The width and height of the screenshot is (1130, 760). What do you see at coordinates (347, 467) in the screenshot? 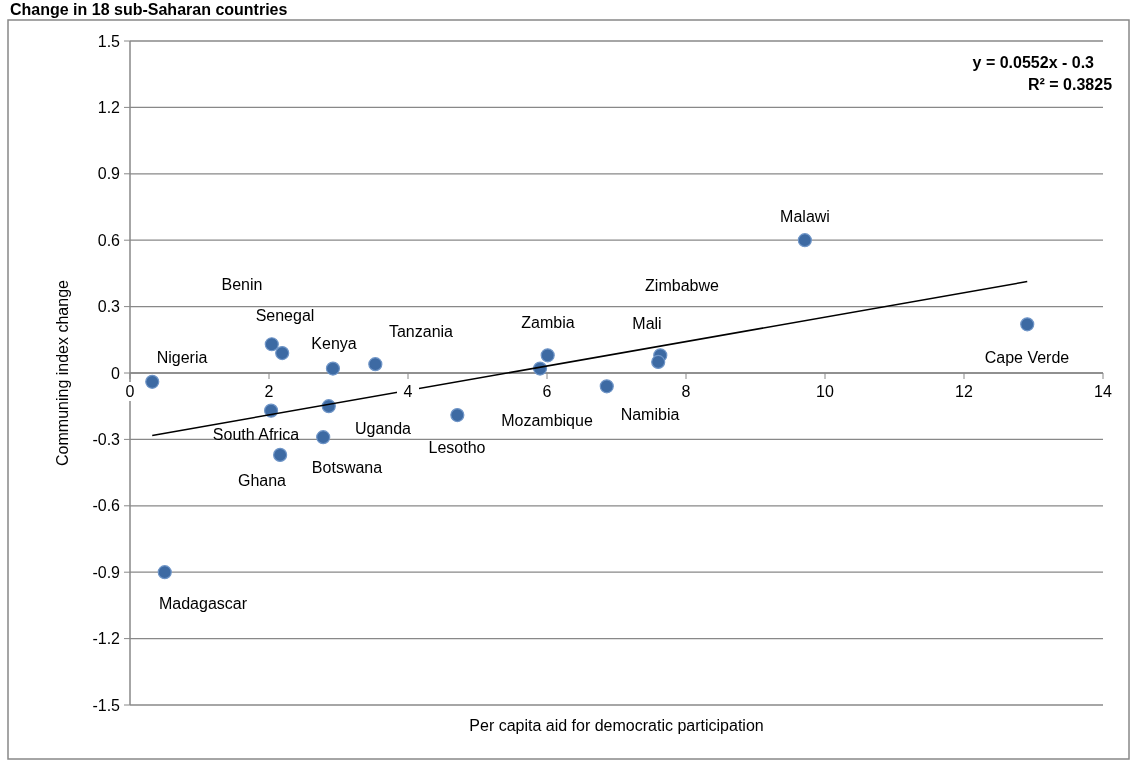
I see `annotation: Botswana` at bounding box center [347, 467].